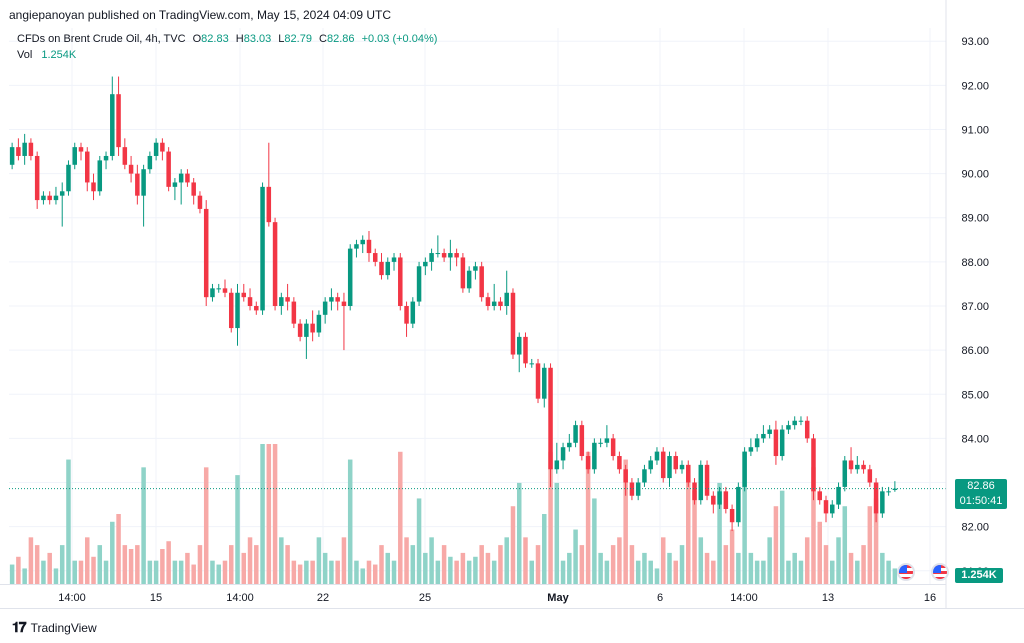  Describe the element at coordinates (906, 572) in the screenshot. I see `us-flag-icon` at that location.